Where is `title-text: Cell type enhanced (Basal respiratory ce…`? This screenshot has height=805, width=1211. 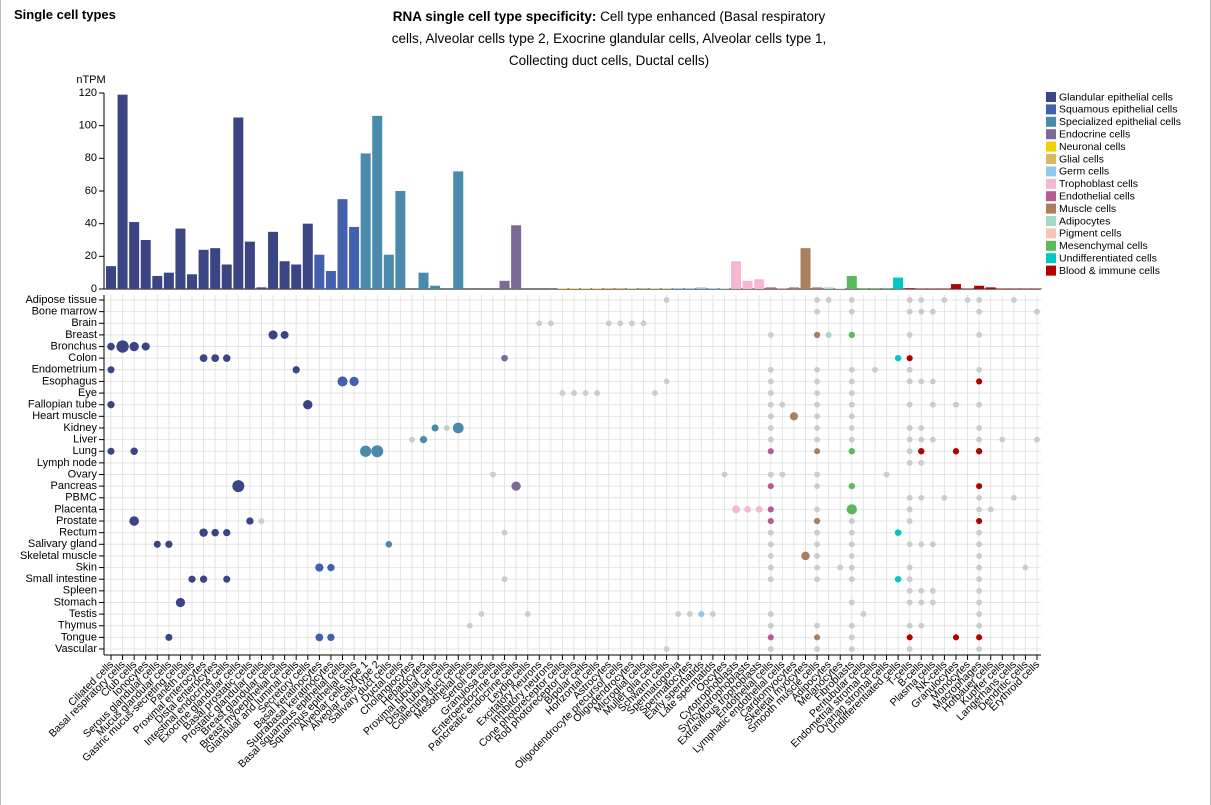
title-text: Cell type enhanced (Basal respiratory ce… is located at coordinates (609, 38).